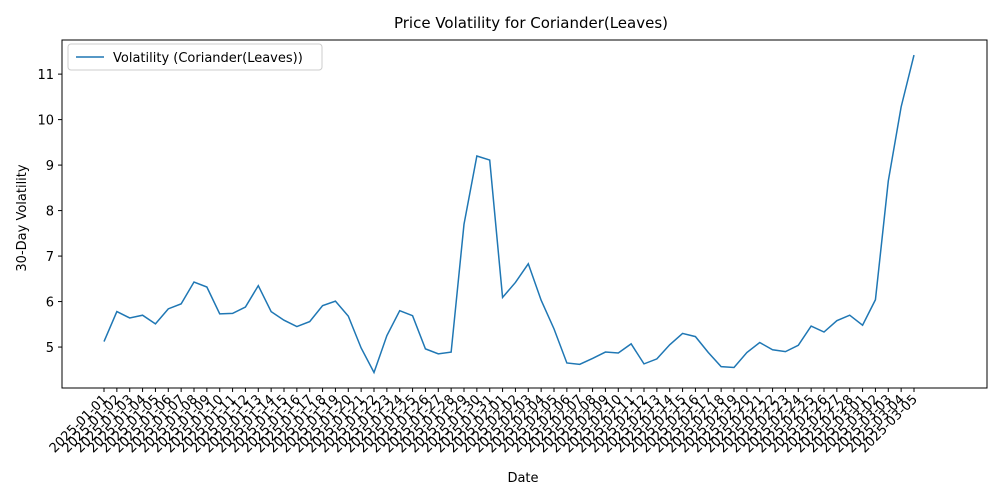  What do you see at coordinates (522, 478) in the screenshot?
I see `x-axis-label: Date` at bounding box center [522, 478].